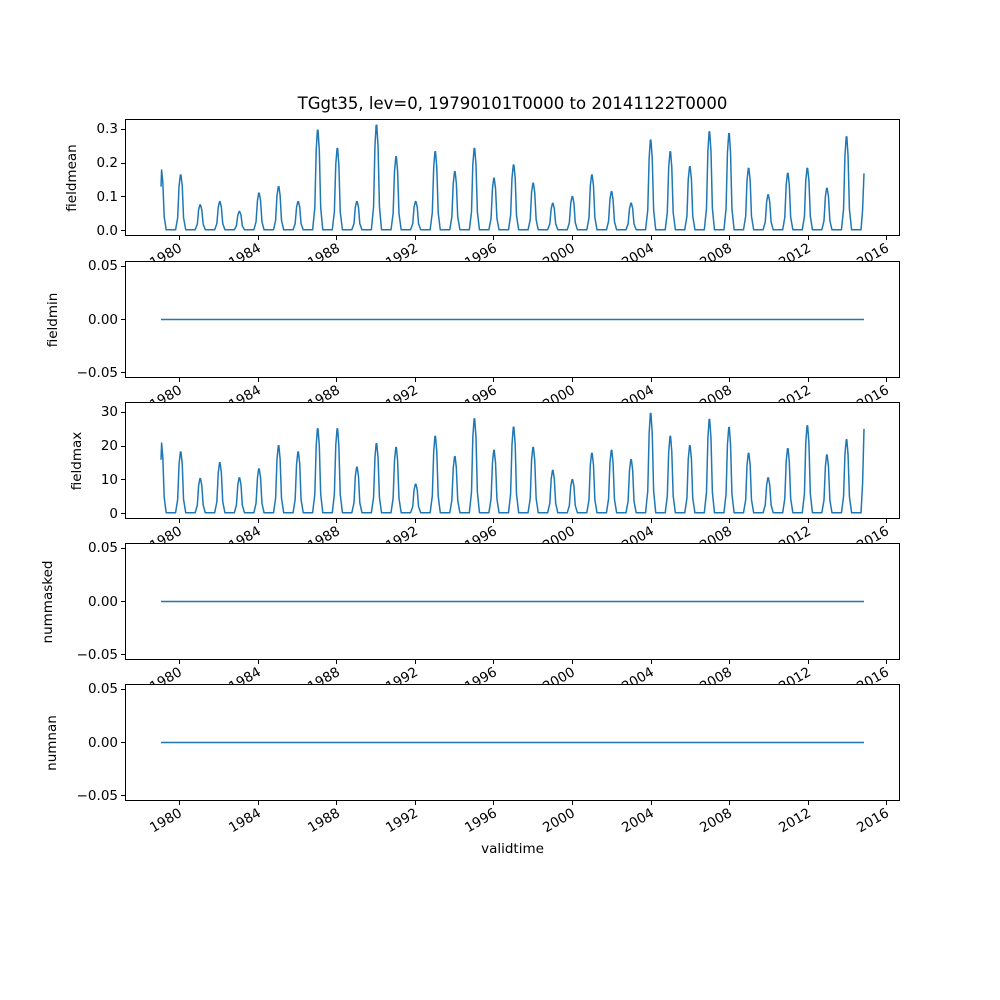  I want to click on y-tick-label: 30, so click(109, 412).